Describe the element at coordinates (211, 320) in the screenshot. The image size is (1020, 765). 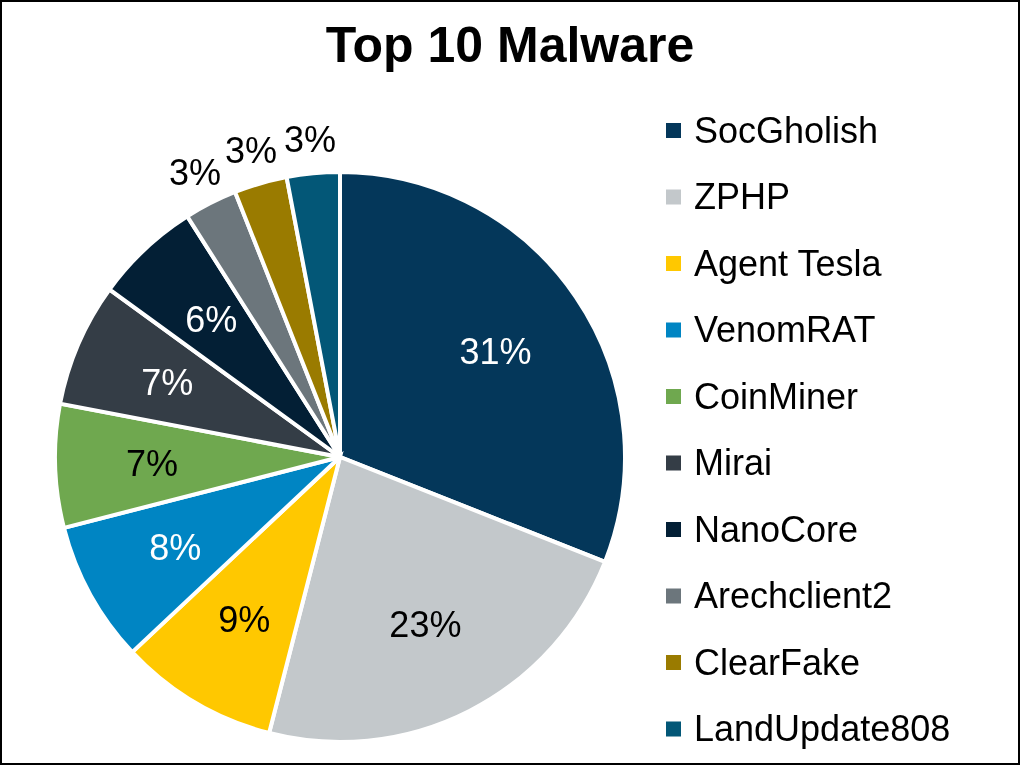
I see `data-label: 6%` at that location.